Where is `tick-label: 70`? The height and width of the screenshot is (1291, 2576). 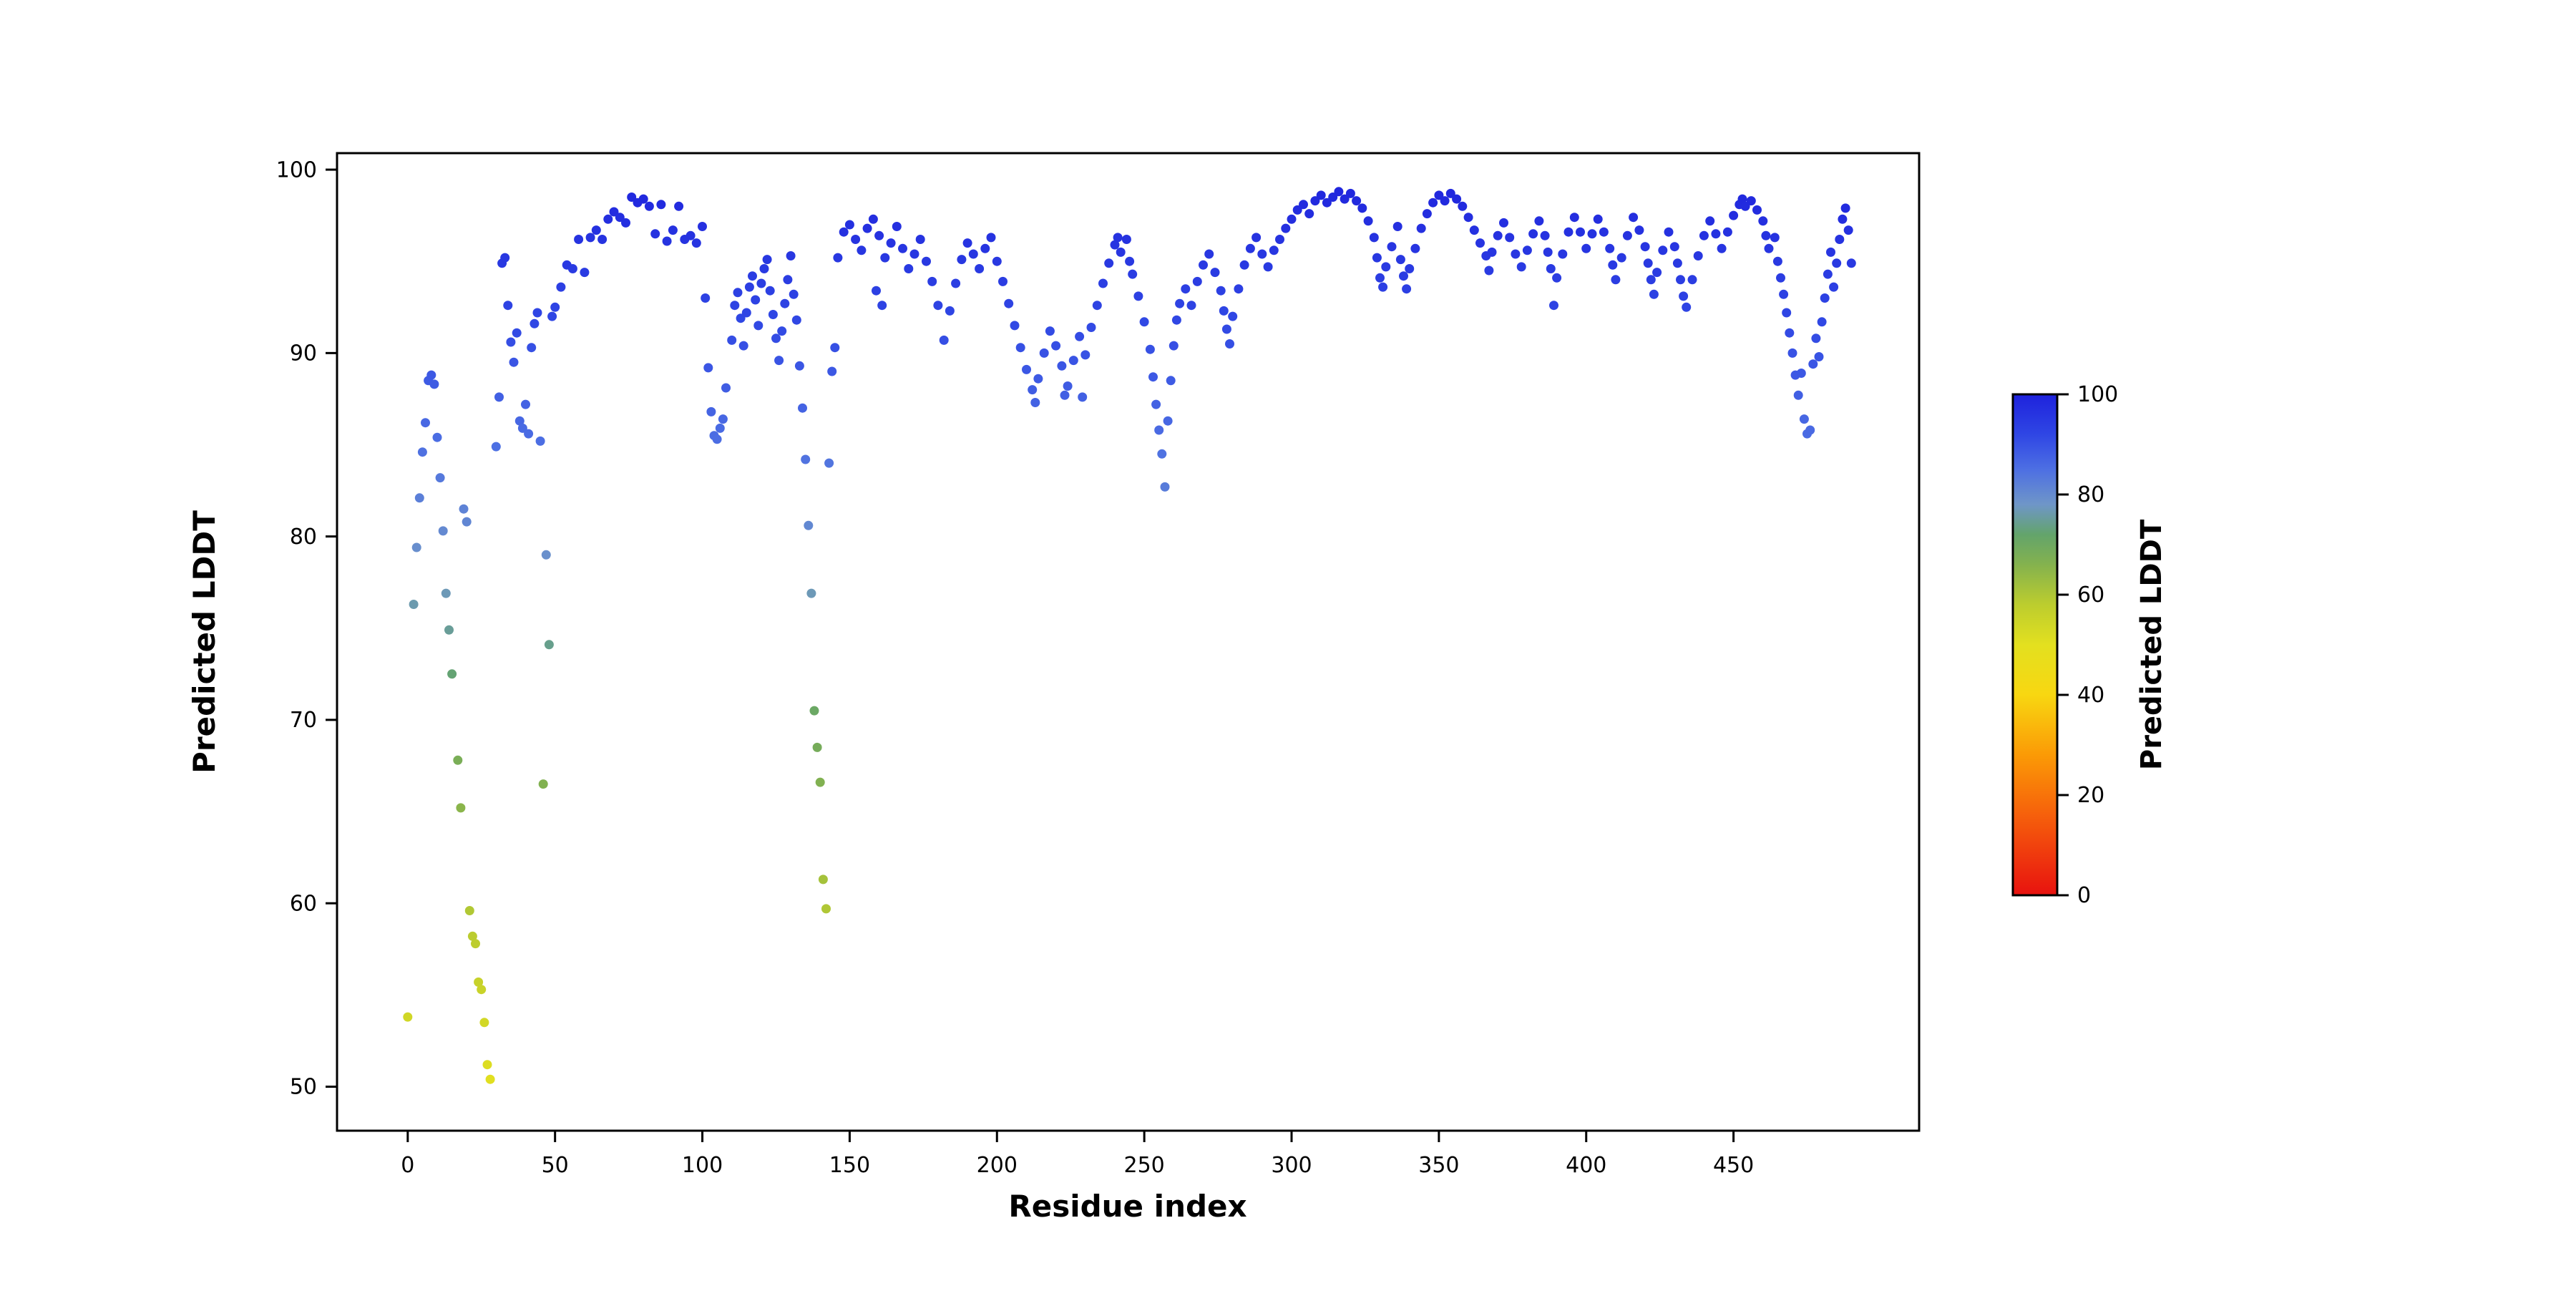
tick-label: 70 is located at coordinates (303, 720).